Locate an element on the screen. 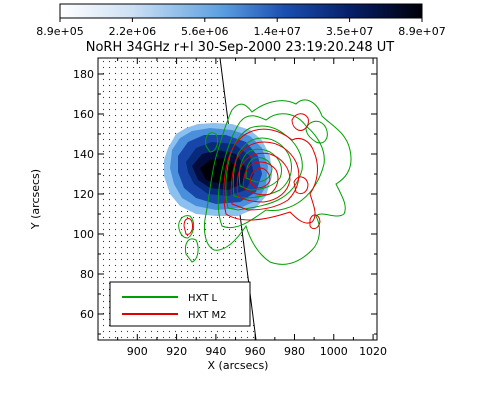  y-tick-label: 160 is located at coordinates (83, 114).